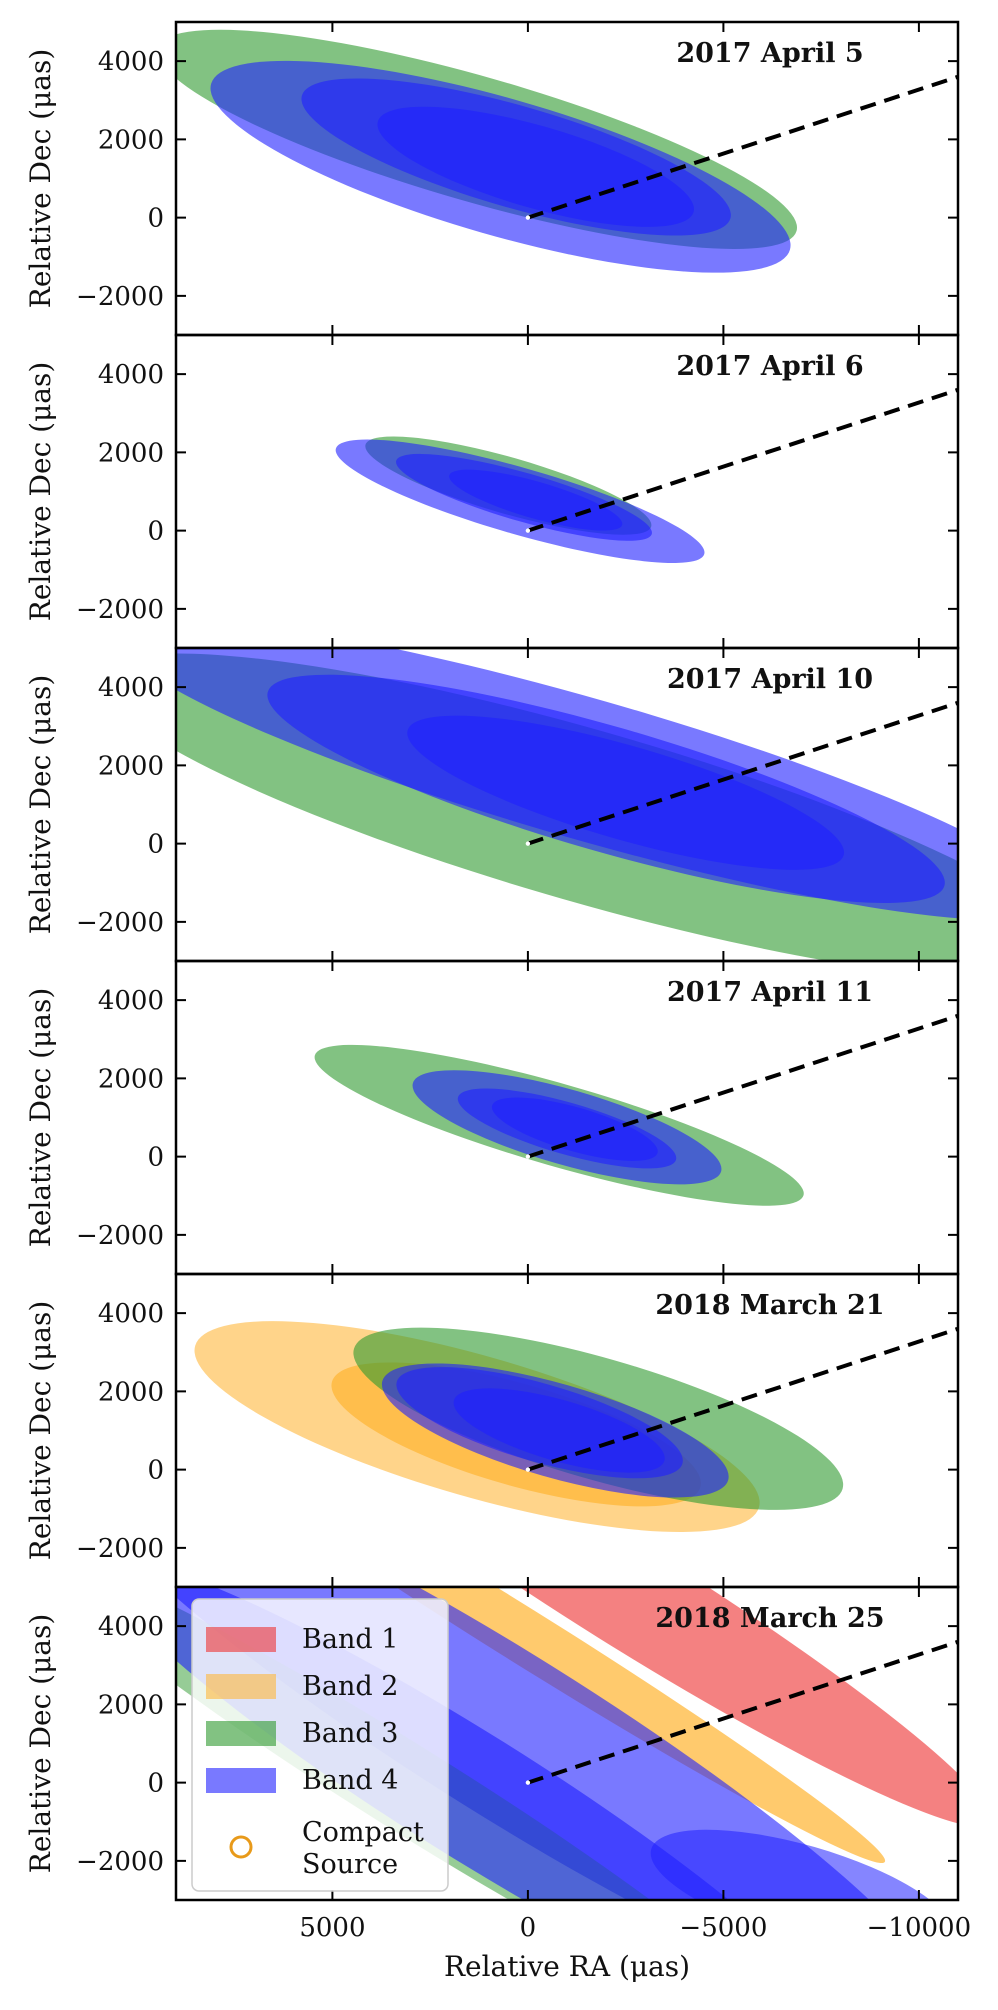  What do you see at coordinates (769, 1305) in the screenshot?
I see `panel-title: 2018 March 21` at bounding box center [769, 1305].